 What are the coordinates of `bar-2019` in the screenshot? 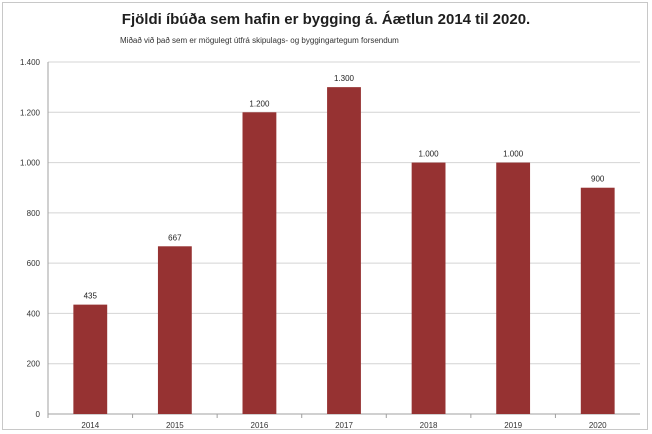 It's located at (513, 288).